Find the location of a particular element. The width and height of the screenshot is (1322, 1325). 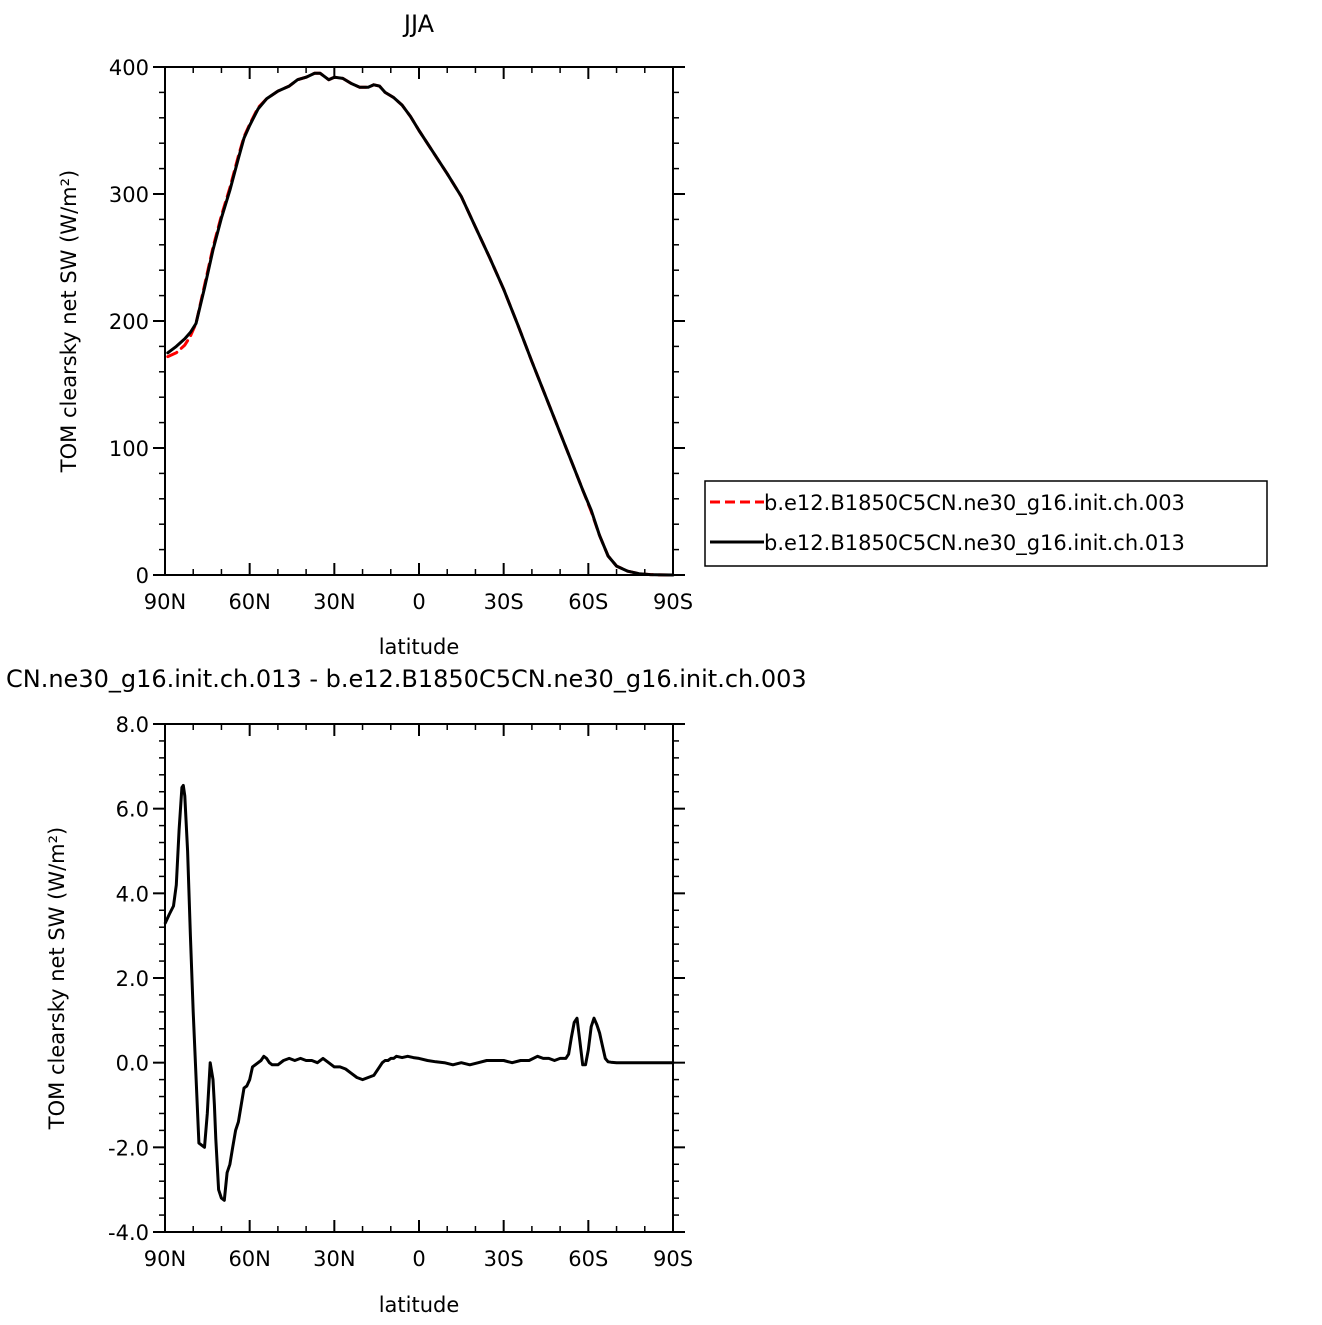

top-chart-x-tick-label: 90S is located at coordinates (673, 602).